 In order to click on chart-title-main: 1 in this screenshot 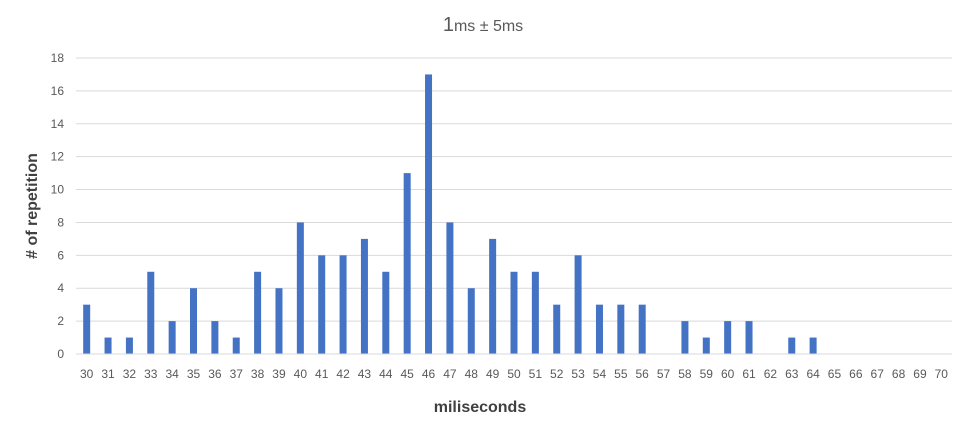, I will do `click(448, 25)`.